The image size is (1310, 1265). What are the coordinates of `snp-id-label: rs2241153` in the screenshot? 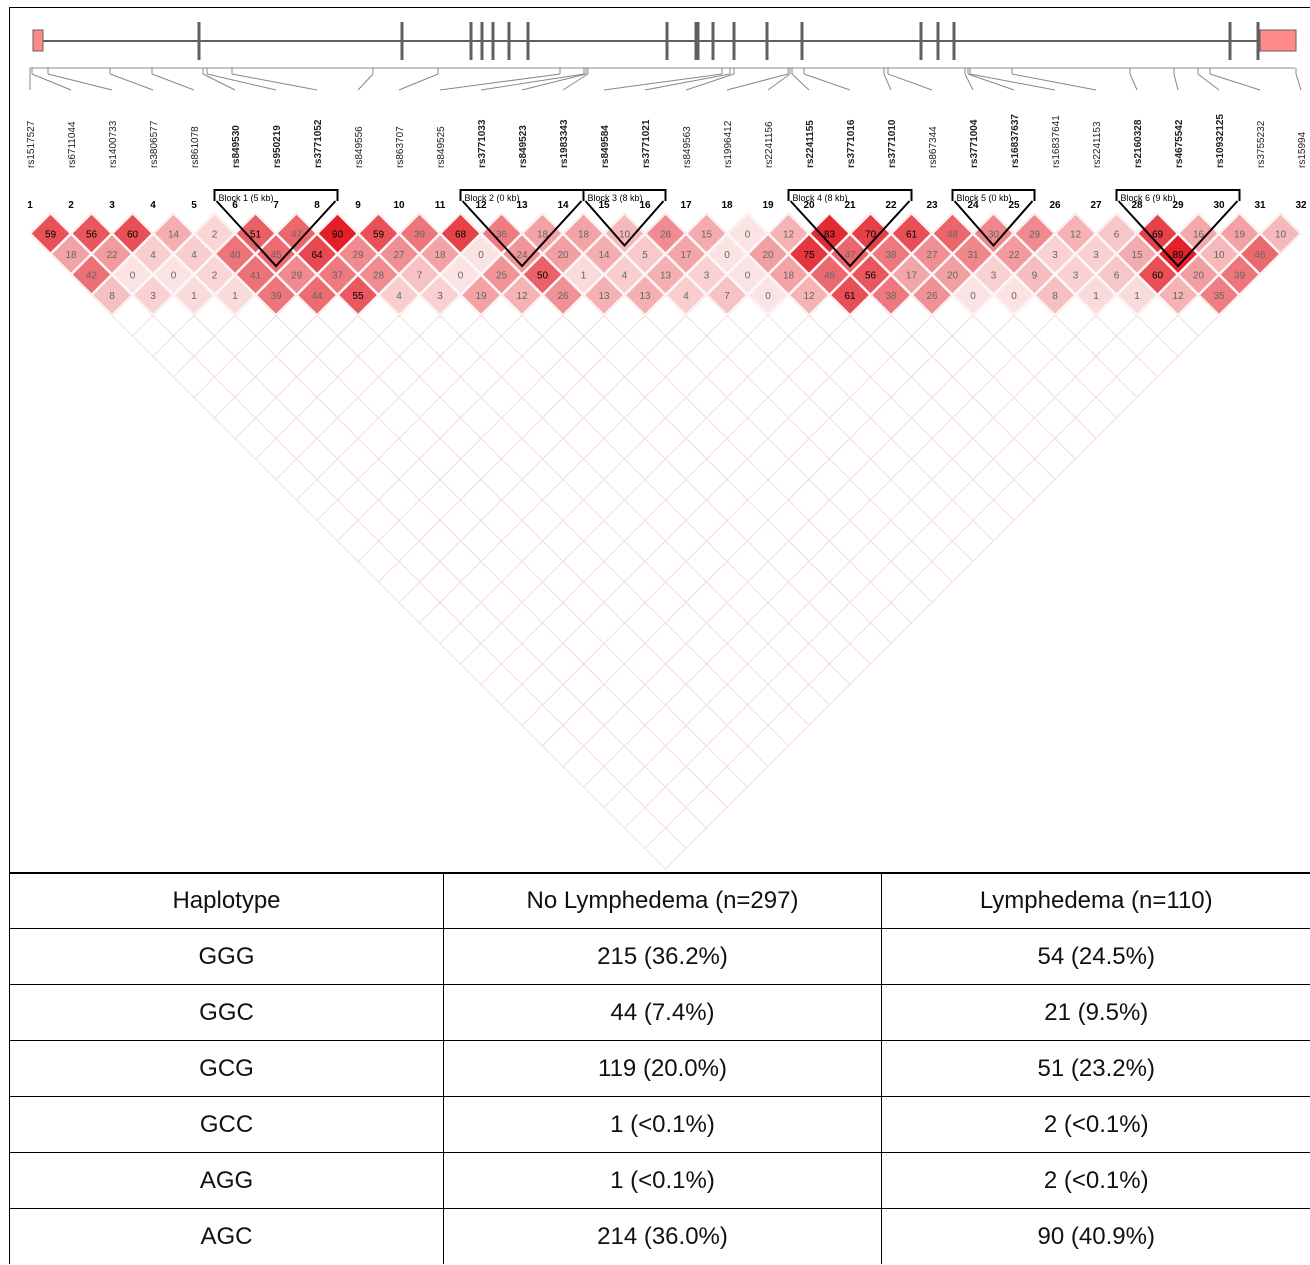 It's located at (1097, 144).